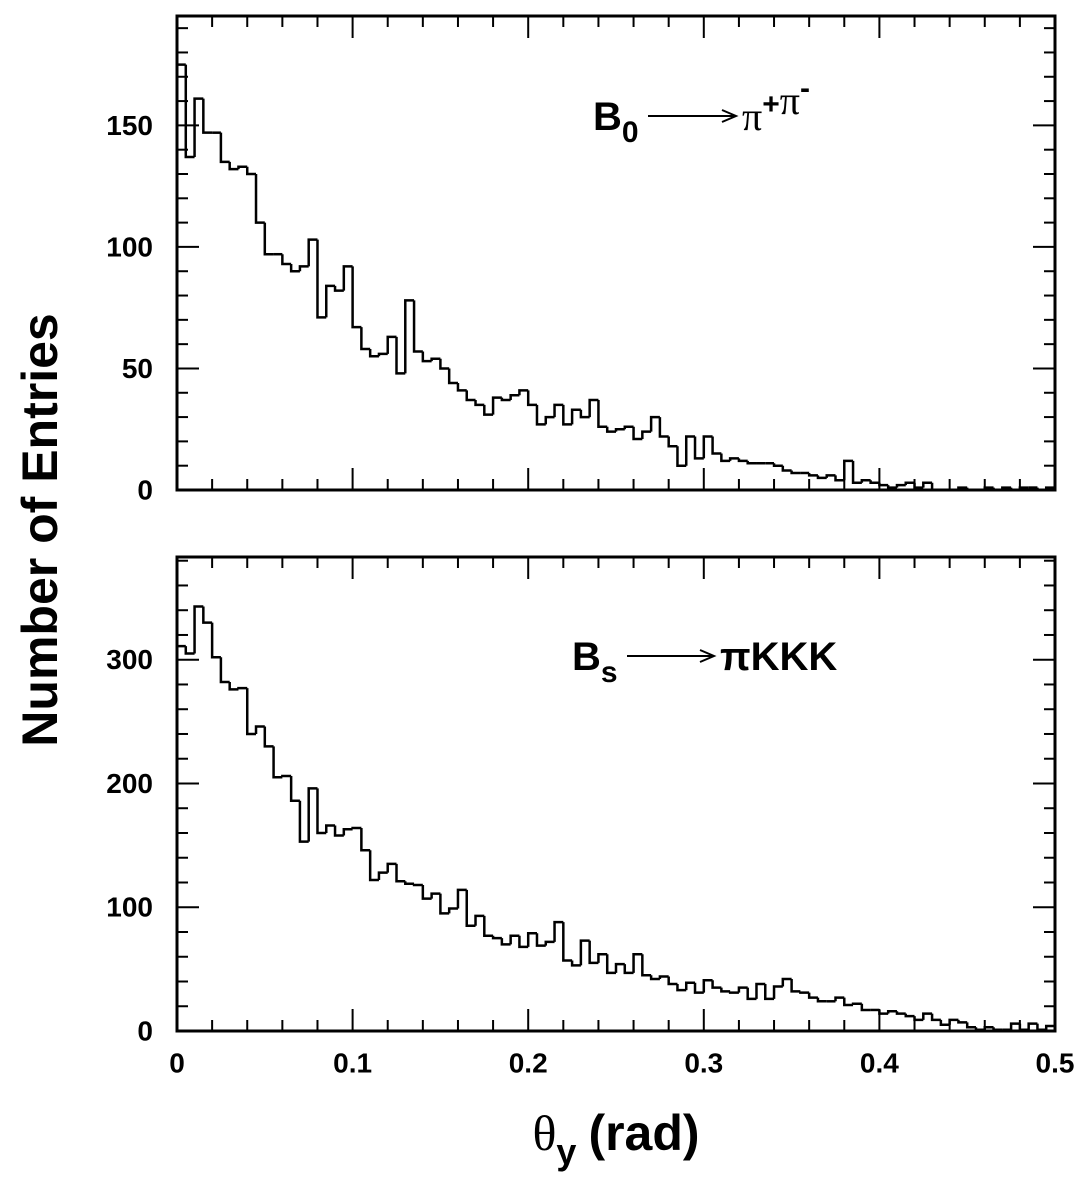  What do you see at coordinates (879, 1063) in the screenshot?
I see `x-tick-label: 0.4` at bounding box center [879, 1063].